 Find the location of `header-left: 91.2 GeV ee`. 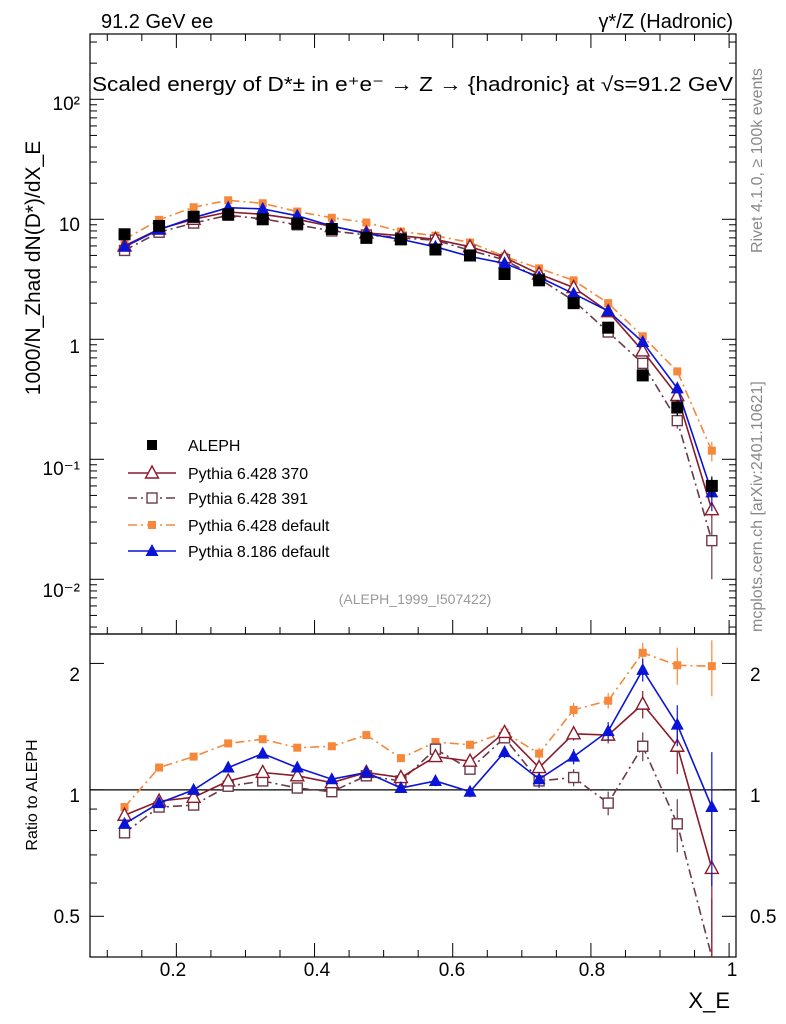

header-left: 91.2 GeV ee is located at coordinates (157, 22).